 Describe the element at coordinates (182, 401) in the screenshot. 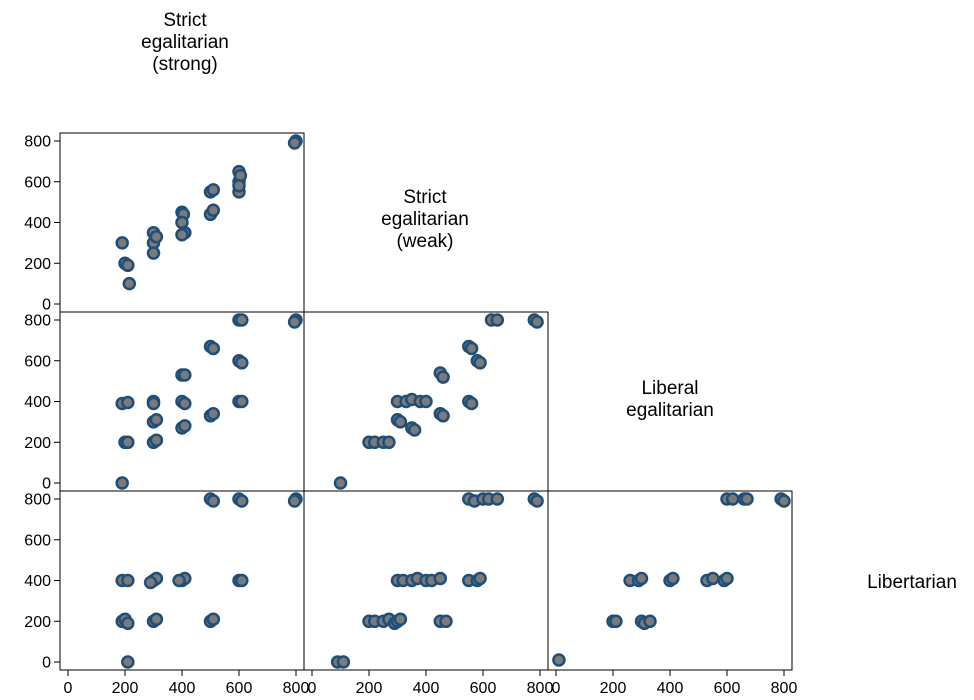

I see `panel-r2-c0` at that location.